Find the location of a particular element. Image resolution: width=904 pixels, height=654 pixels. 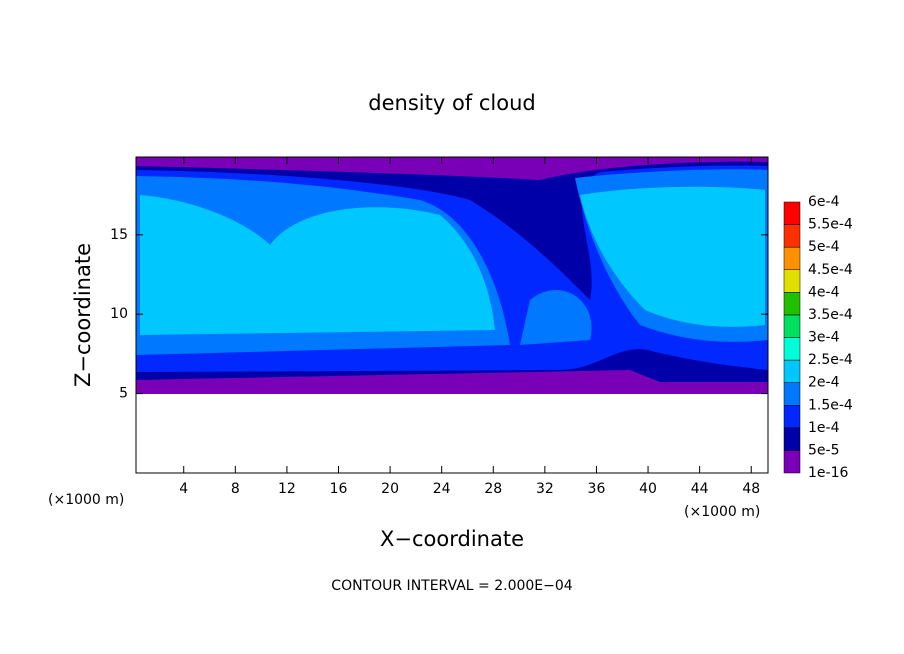

x-tick-label: 12 is located at coordinates (287, 489).